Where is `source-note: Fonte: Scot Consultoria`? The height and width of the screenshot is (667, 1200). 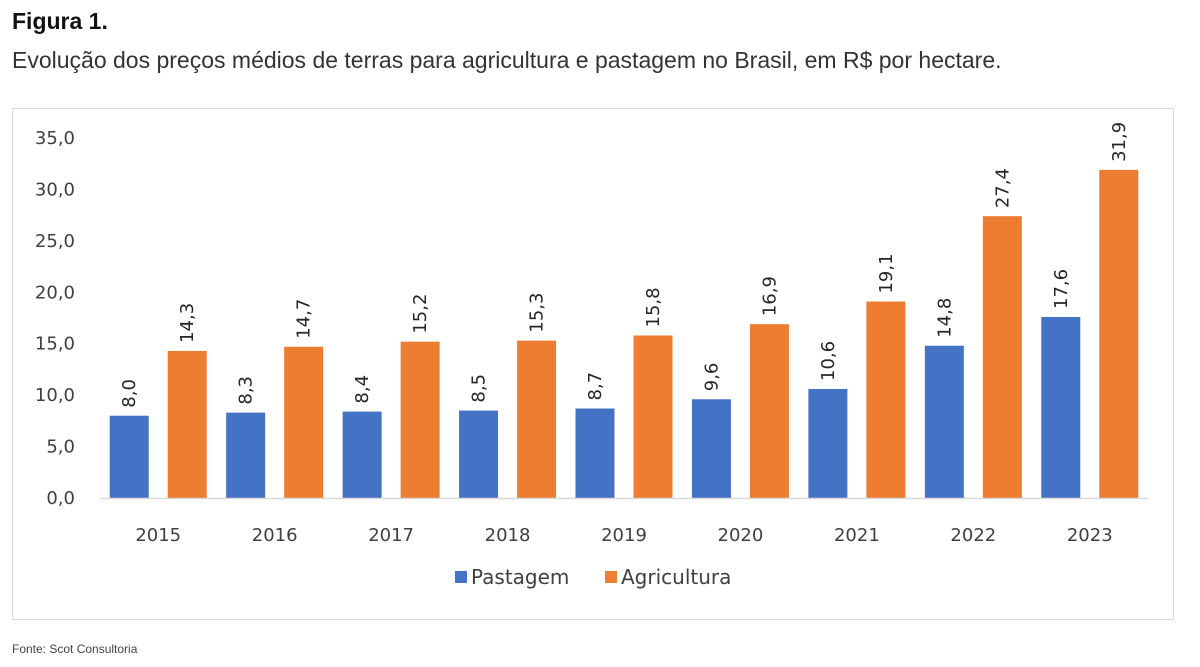
source-note: Fonte: Scot Consultoria is located at coordinates (75, 649).